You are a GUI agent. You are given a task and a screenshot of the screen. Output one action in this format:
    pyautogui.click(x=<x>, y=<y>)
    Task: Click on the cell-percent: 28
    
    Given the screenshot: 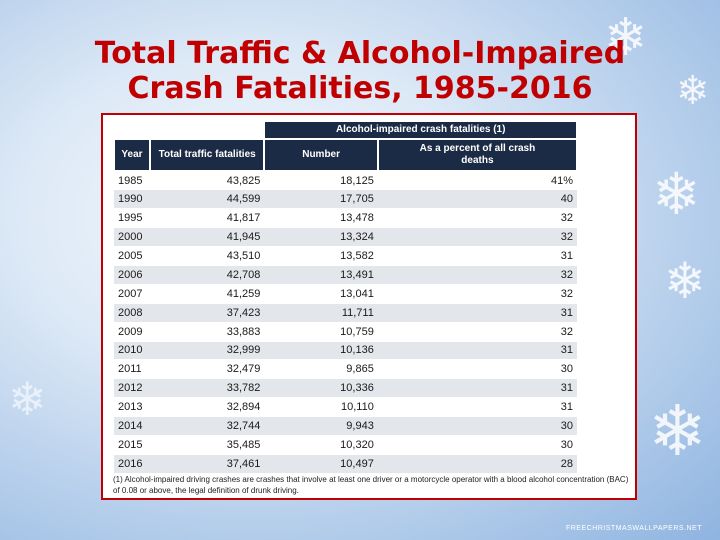 What is the action you would take?
    pyautogui.click(x=477, y=463)
    